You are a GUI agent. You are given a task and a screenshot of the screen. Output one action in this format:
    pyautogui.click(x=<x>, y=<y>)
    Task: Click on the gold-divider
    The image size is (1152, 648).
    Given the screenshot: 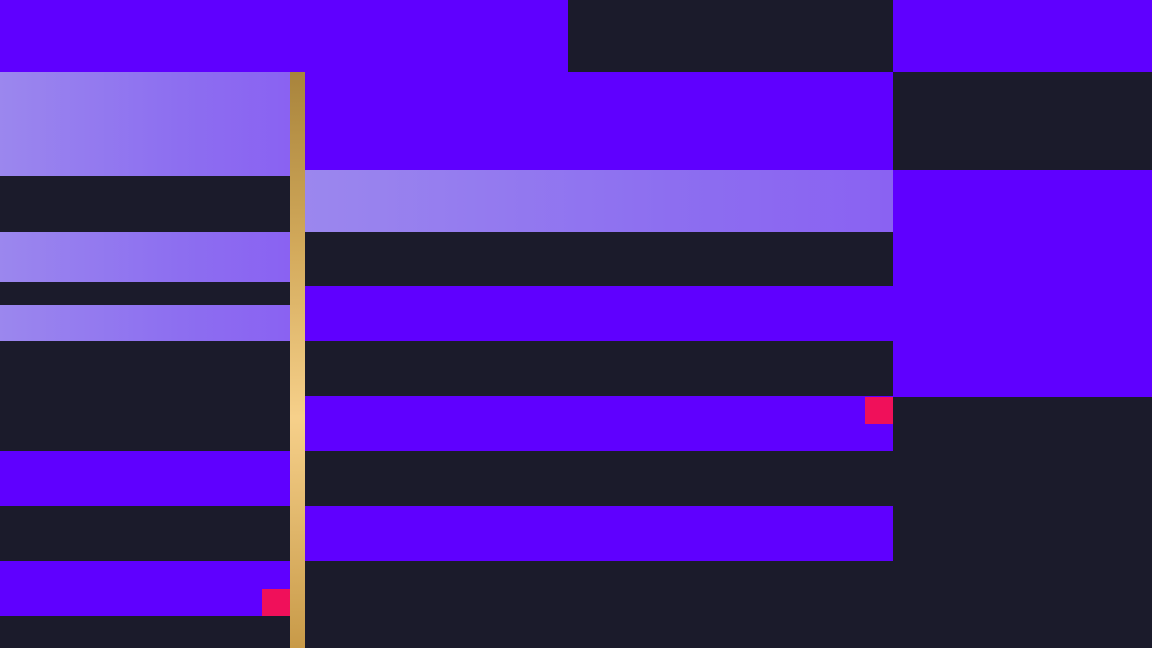 What is the action you would take?
    pyautogui.click(x=297, y=360)
    